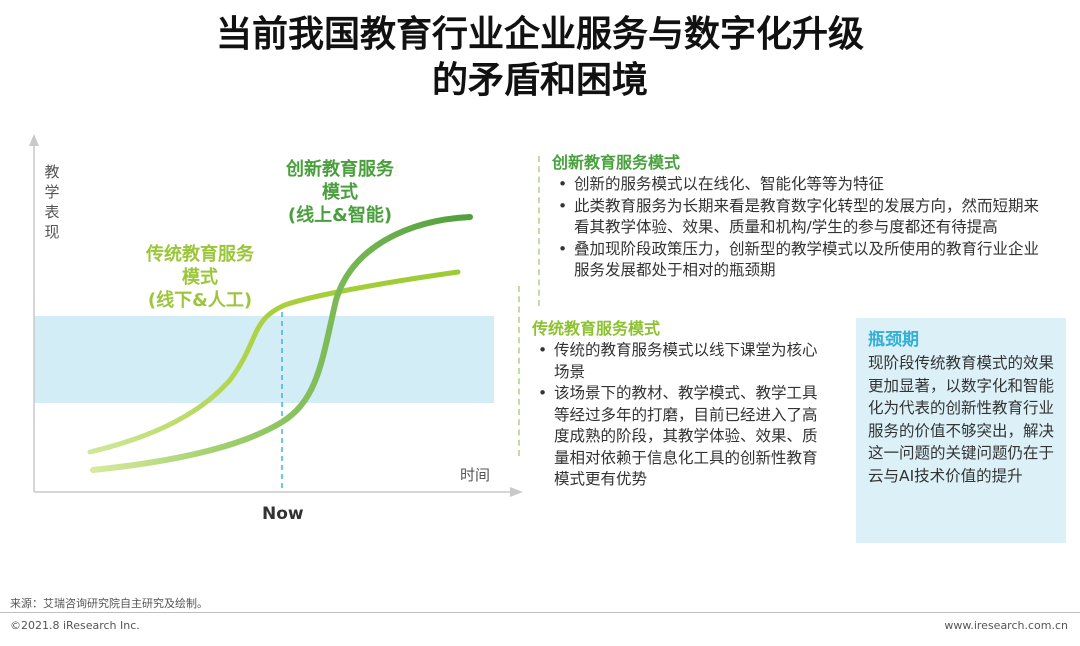 The width and height of the screenshot is (1080, 646). I want to click on bottleneck-band, so click(264, 359).